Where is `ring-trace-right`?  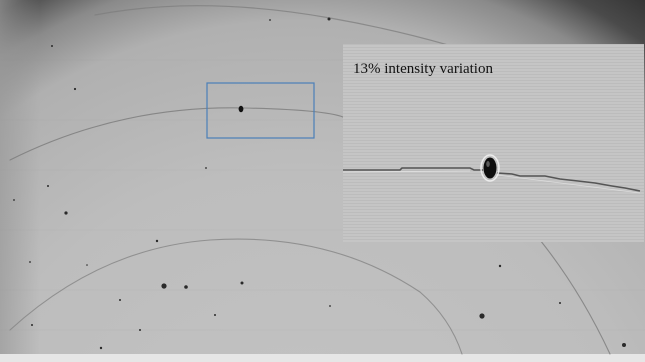
ring-trace-right is located at coordinates (575, 297).